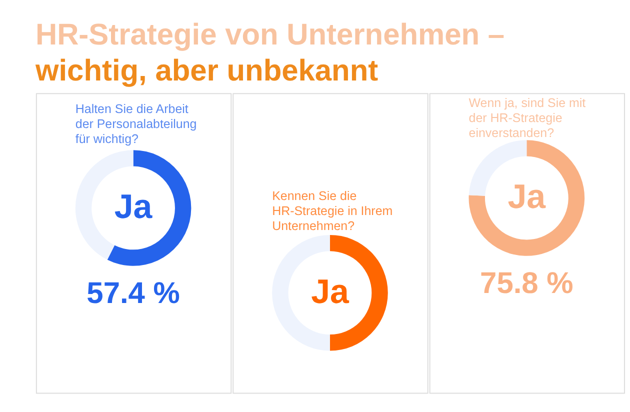 The image size is (630, 412). Describe the element at coordinates (133, 293) in the screenshot. I see `data-label: 57.4 %` at that location.